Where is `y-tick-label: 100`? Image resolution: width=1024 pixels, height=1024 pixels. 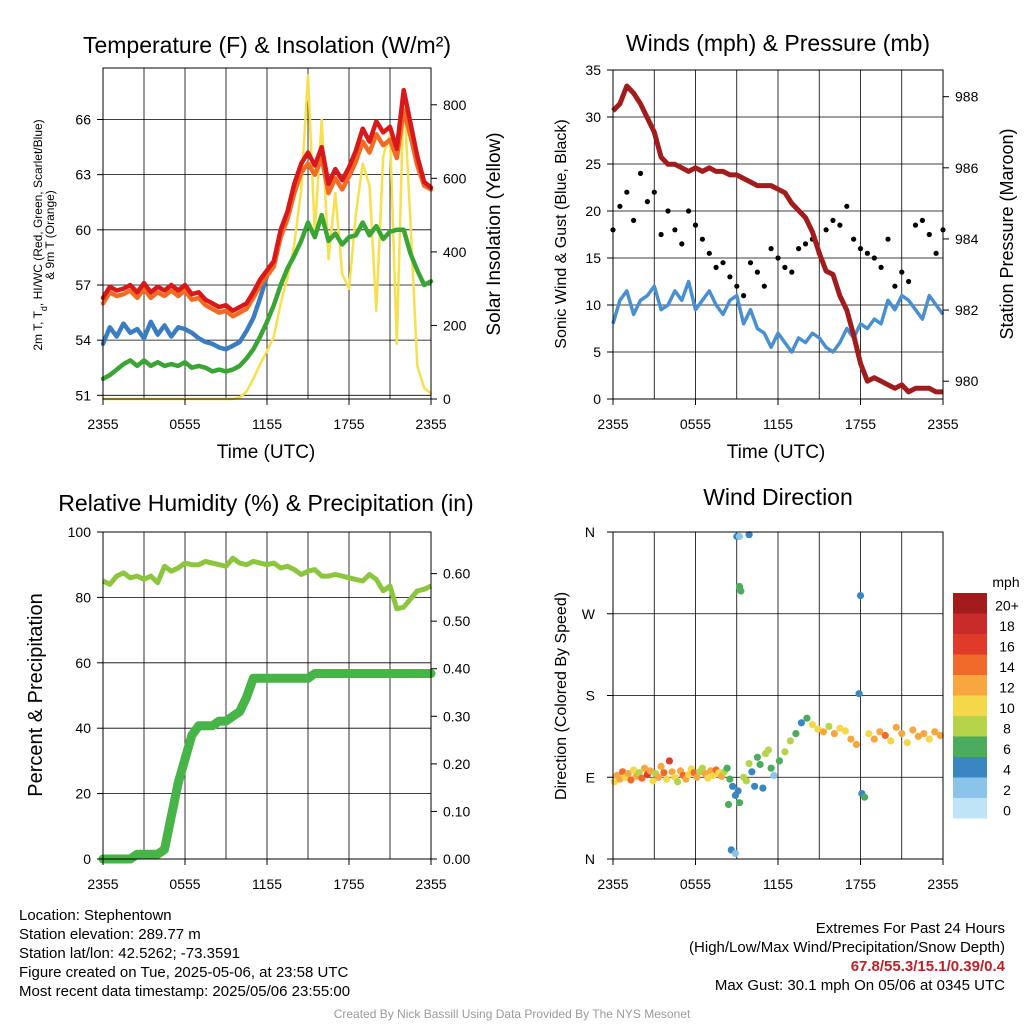 y-tick-label: 100 is located at coordinates (80, 532).